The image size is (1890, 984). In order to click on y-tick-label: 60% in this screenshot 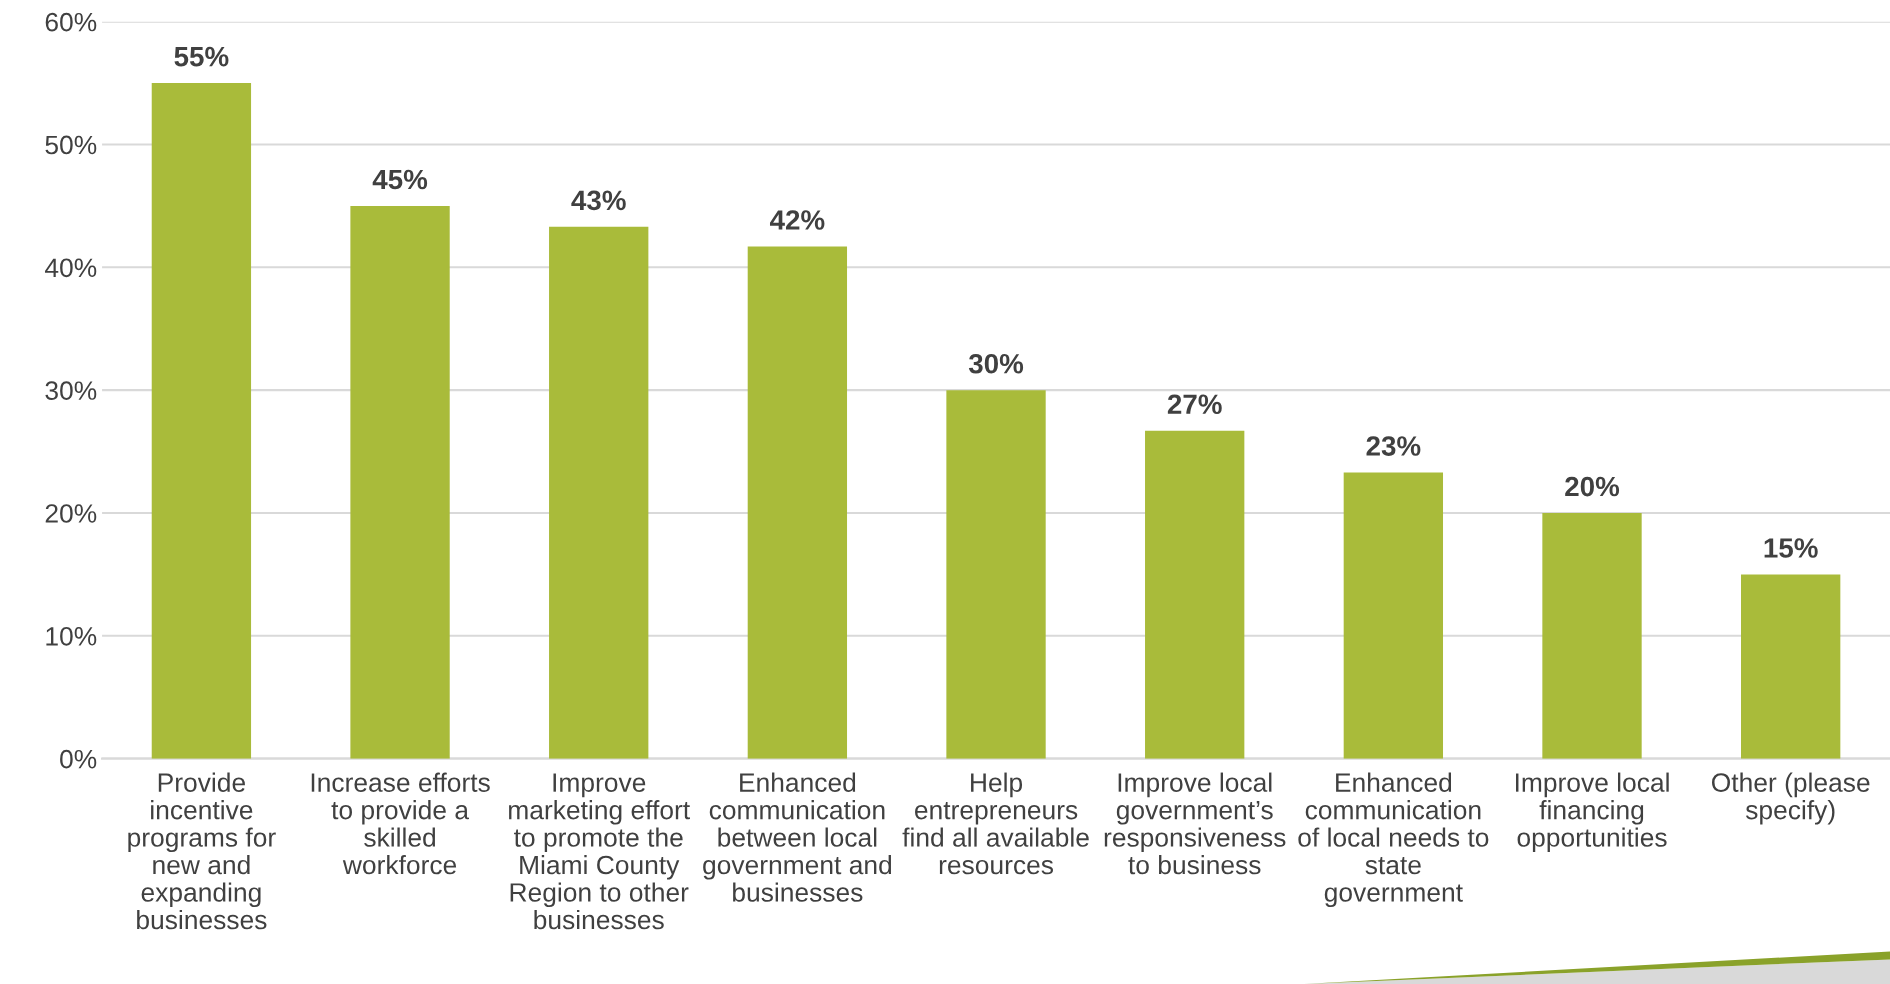, I will do `click(71, 22)`.